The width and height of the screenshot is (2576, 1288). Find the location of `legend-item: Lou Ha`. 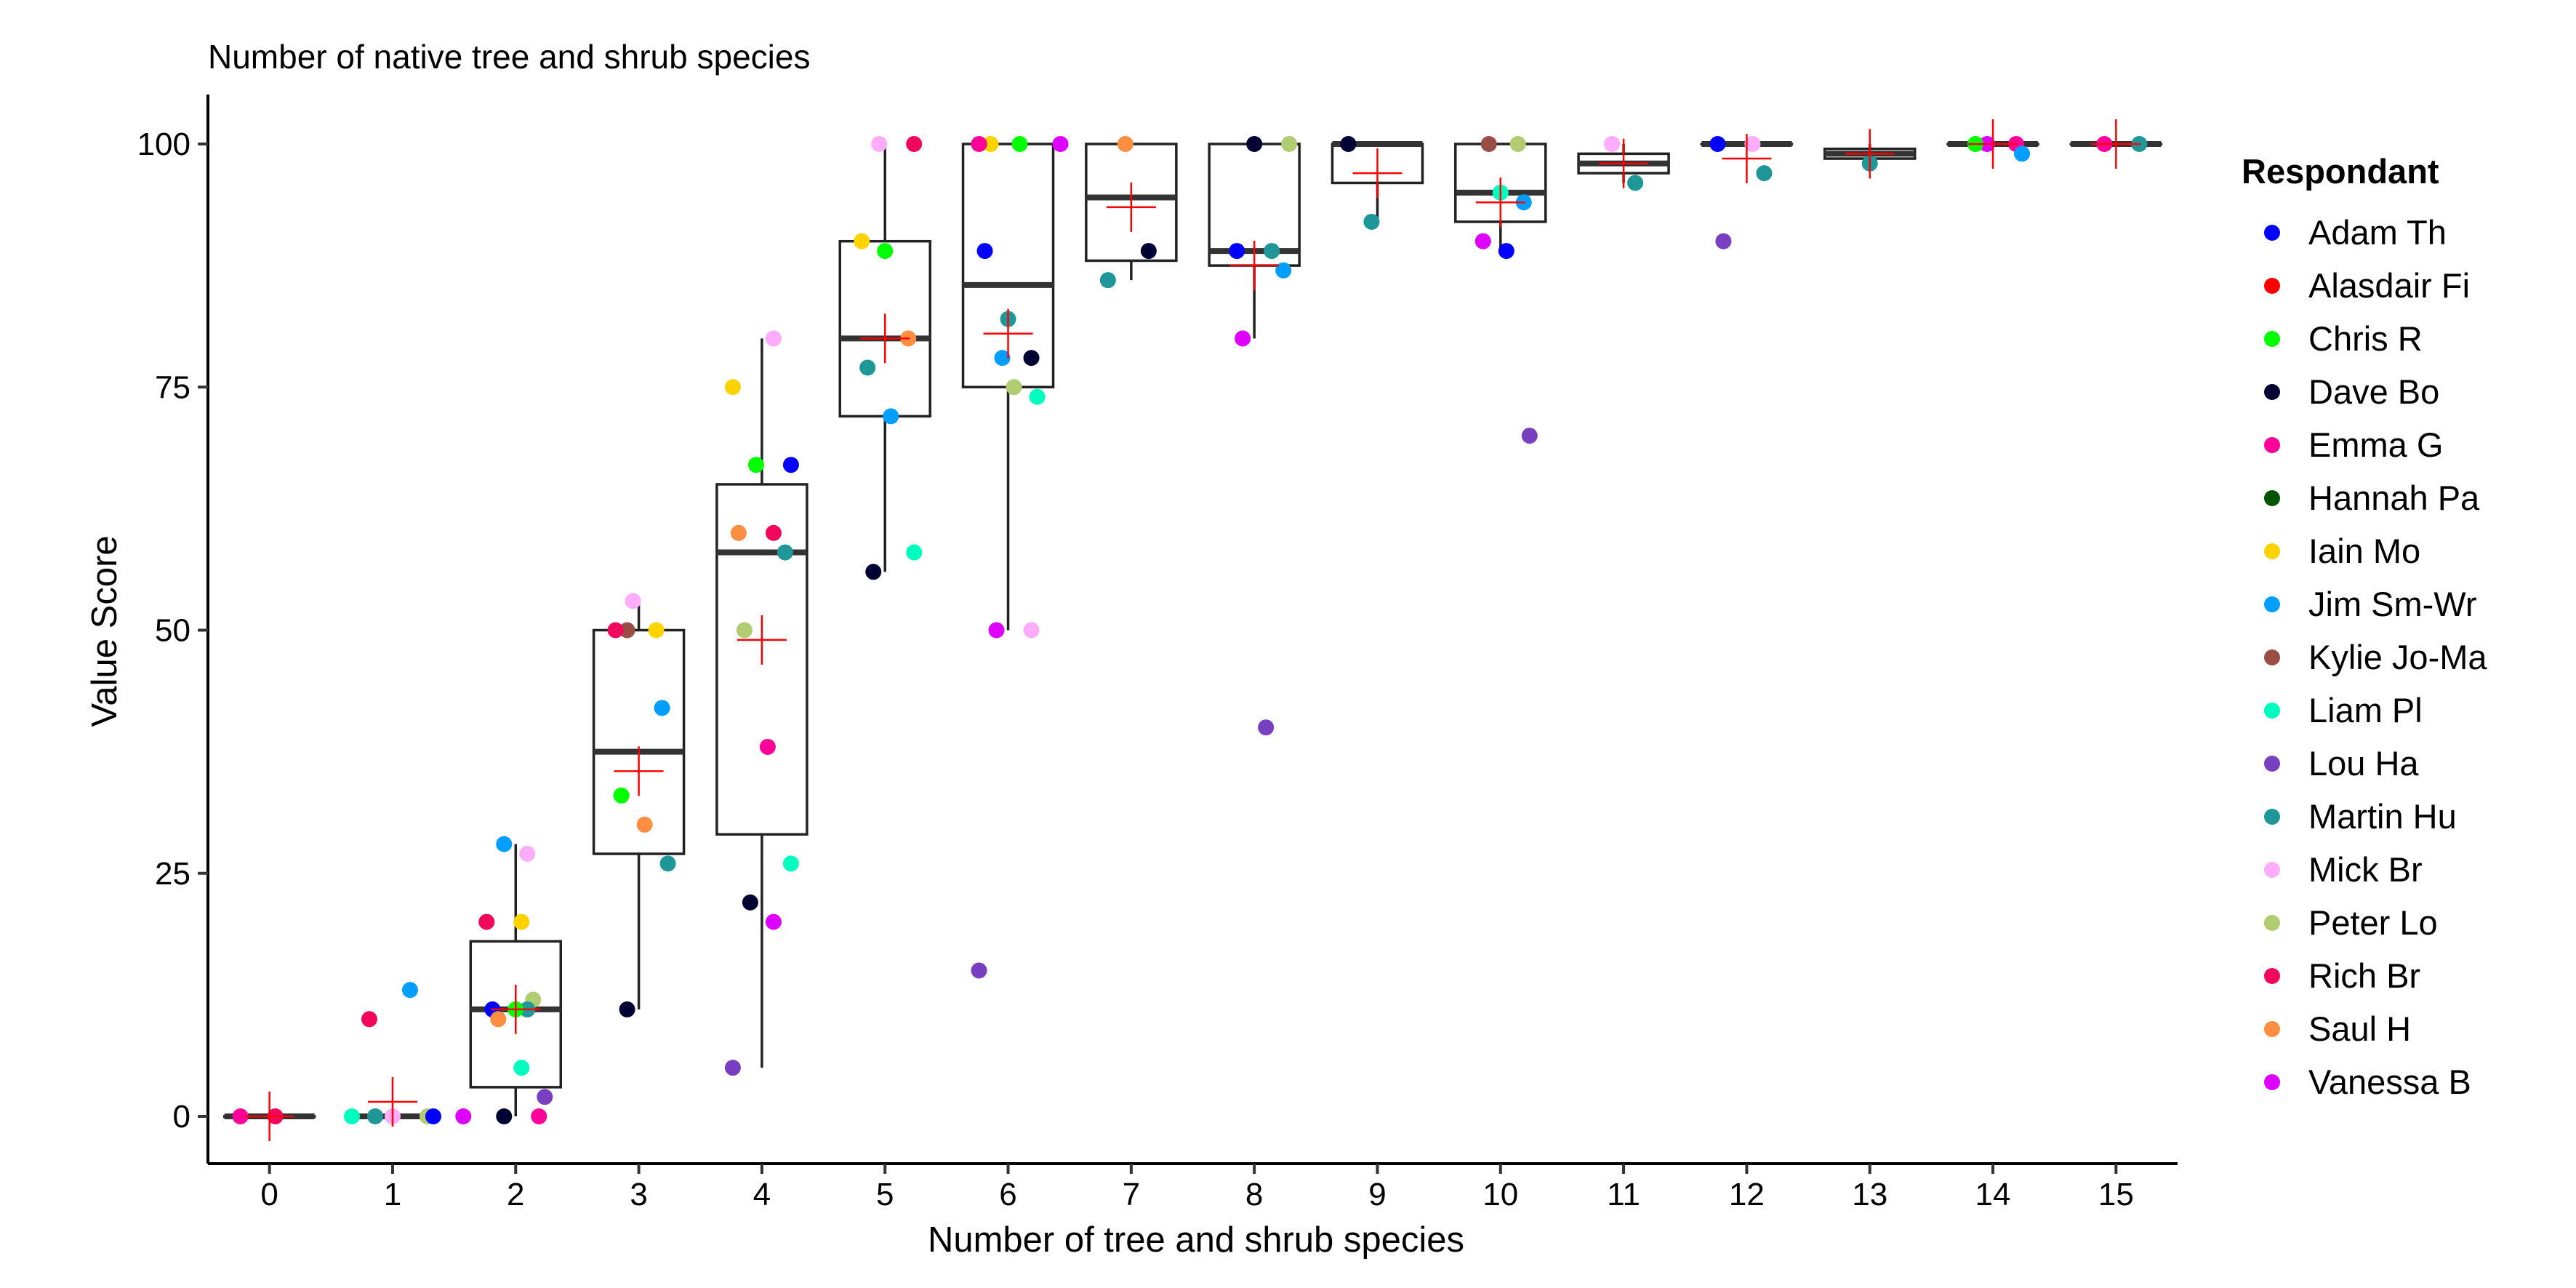

legend-item: Lou Ha is located at coordinates (2341, 763).